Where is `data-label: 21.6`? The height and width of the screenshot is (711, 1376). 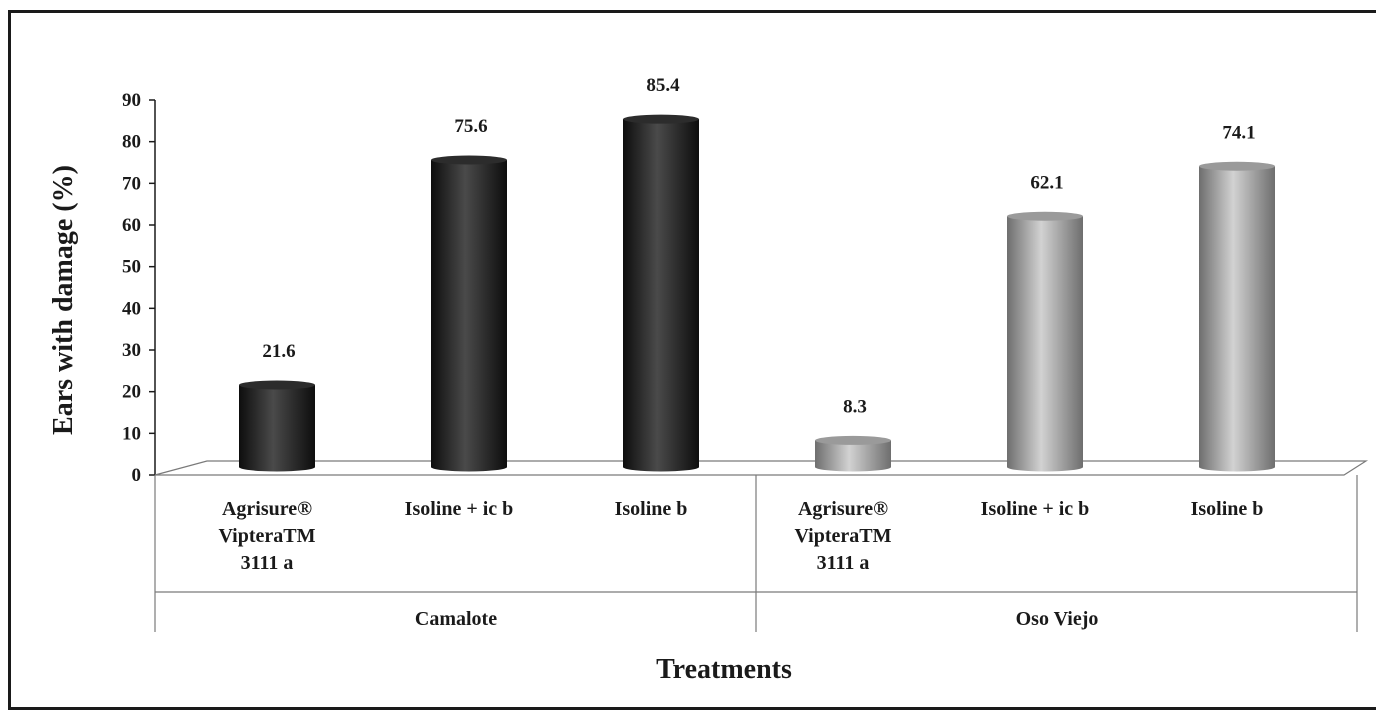
data-label: 21.6 is located at coordinates (278, 351).